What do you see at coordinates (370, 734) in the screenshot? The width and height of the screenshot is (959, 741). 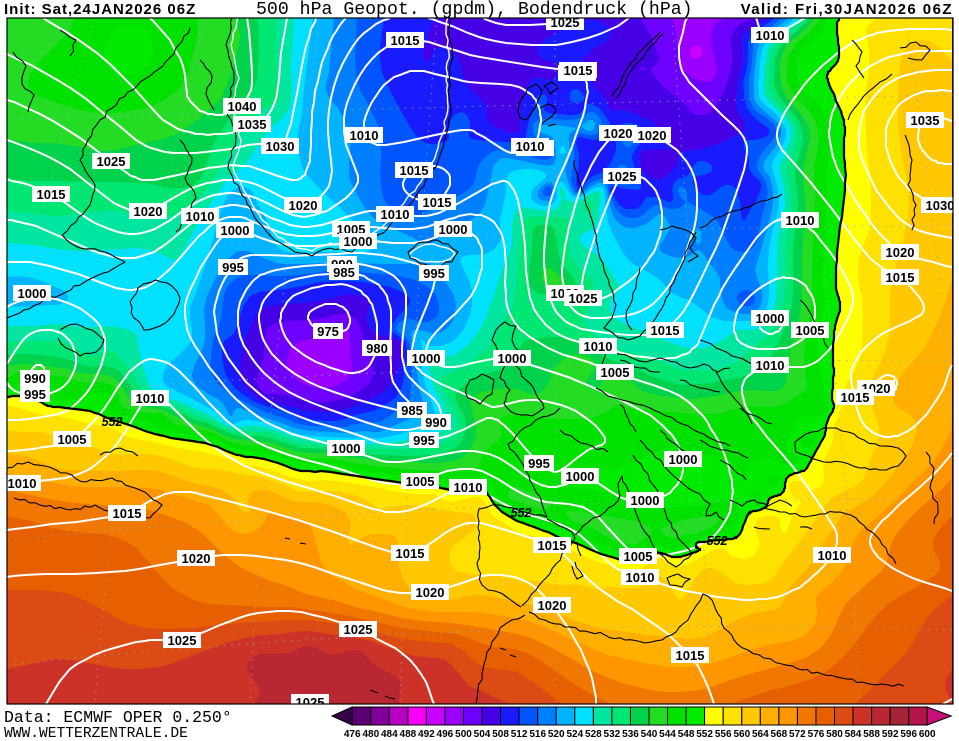 I see `svg-text: 480` at bounding box center [370, 734].